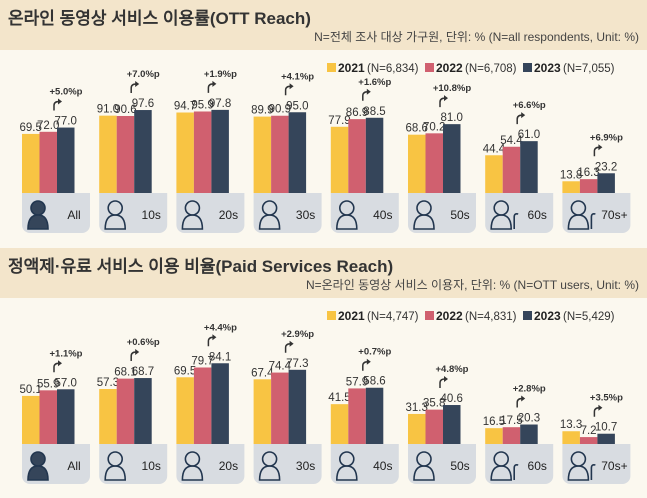 The image size is (647, 498). Describe the element at coordinates (143, 372) in the screenshot. I see `data-label: 68.7` at that location.